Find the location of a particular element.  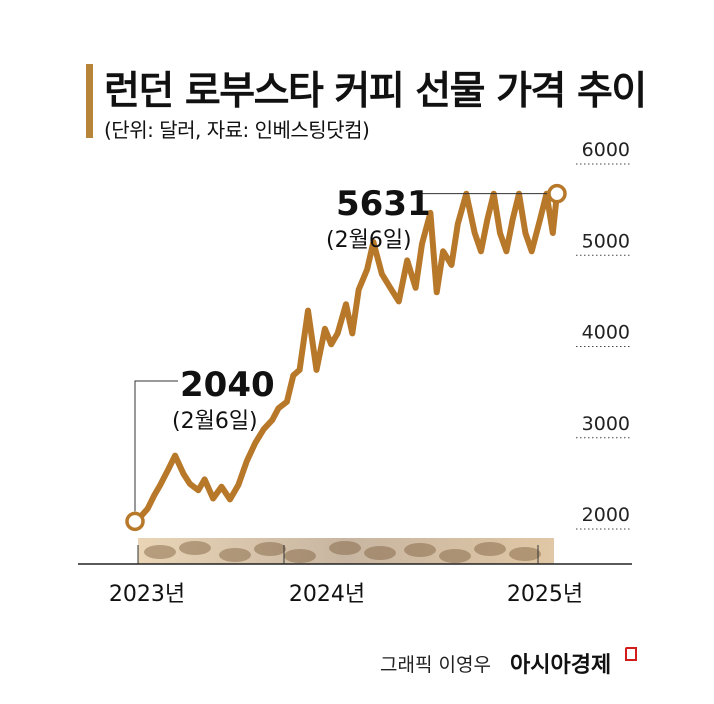

start-point-marker is located at coordinates (135, 521).